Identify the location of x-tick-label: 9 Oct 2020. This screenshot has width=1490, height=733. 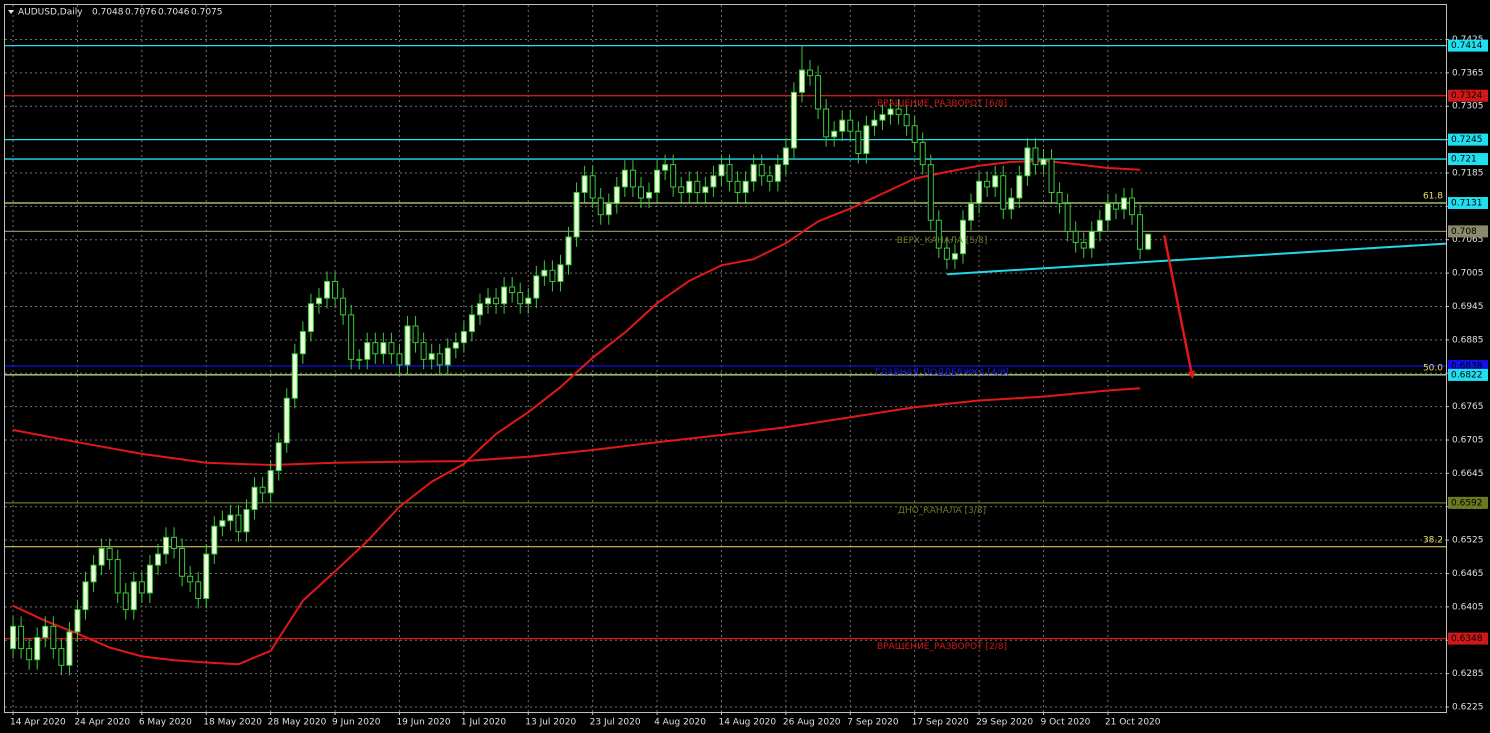
(1065, 723).